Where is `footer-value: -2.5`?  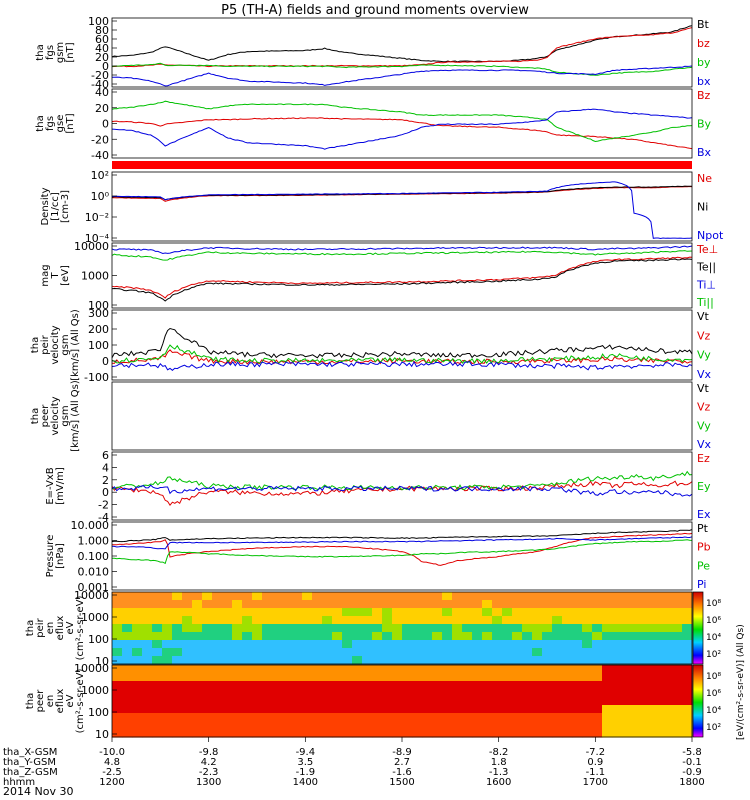
footer-value: -2.5 is located at coordinates (112, 772).